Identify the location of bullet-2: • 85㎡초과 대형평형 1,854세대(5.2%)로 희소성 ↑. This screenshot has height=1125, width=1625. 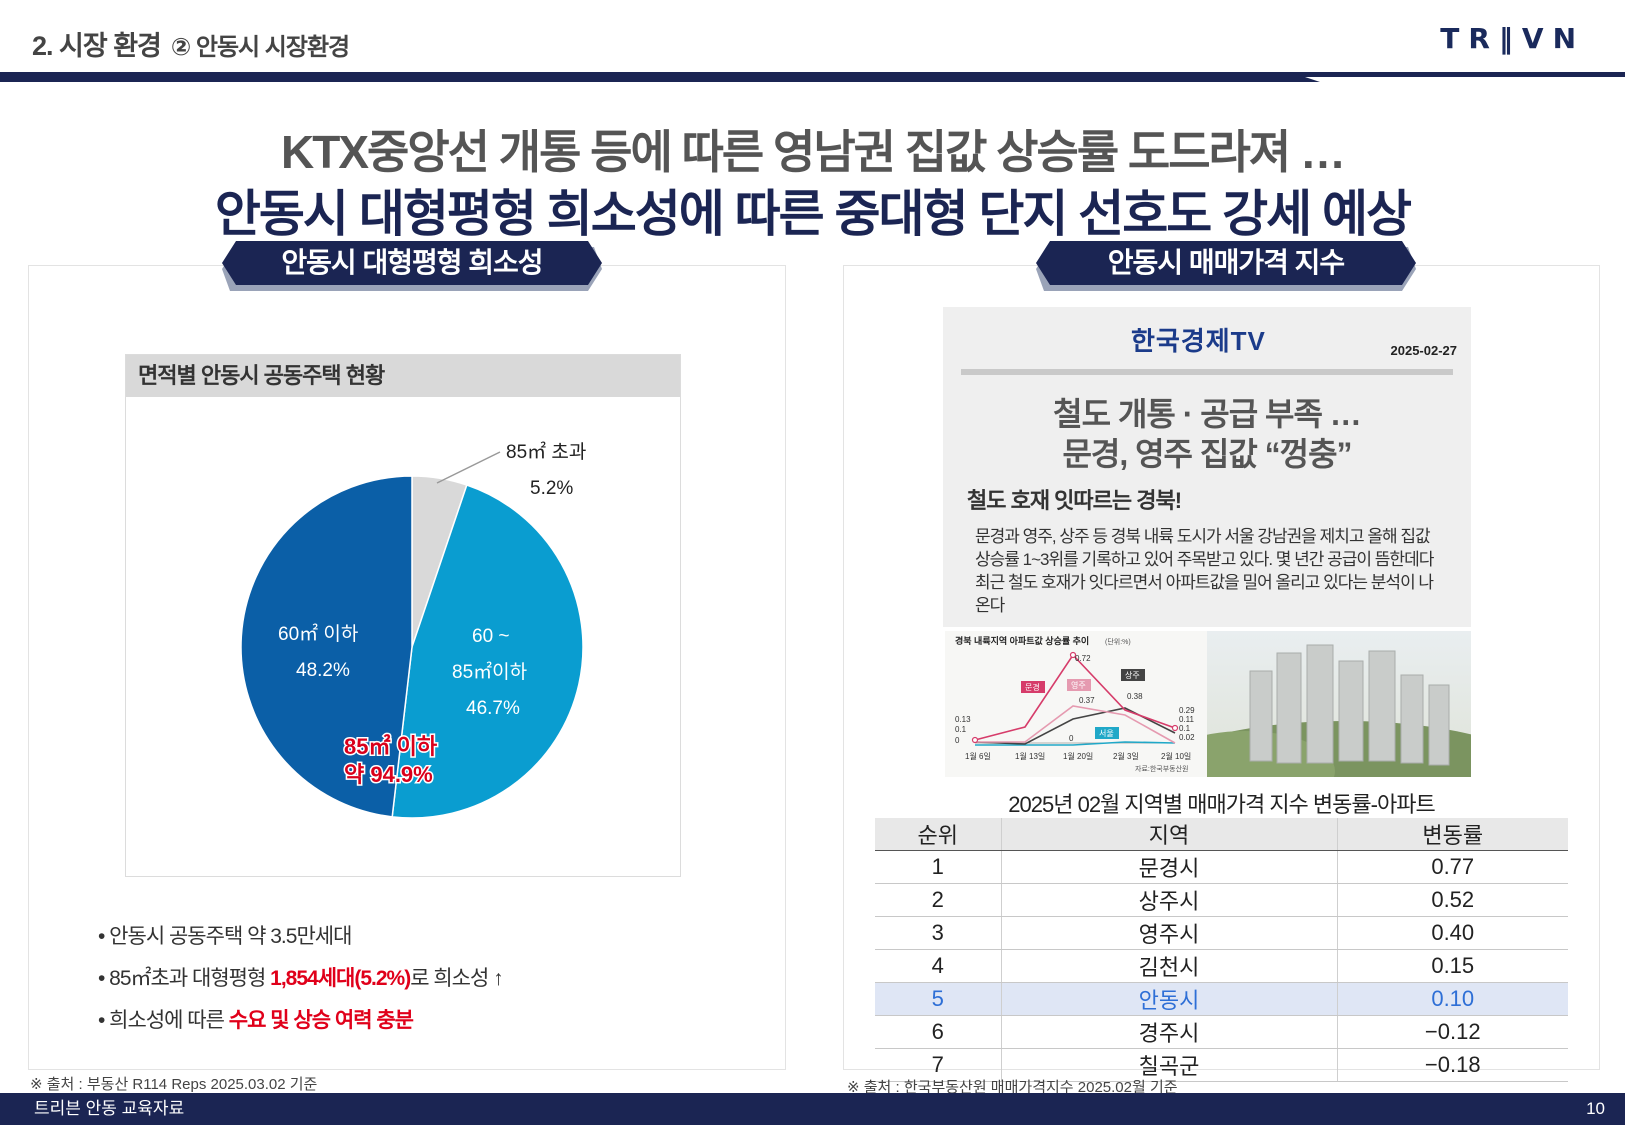
(301, 976).